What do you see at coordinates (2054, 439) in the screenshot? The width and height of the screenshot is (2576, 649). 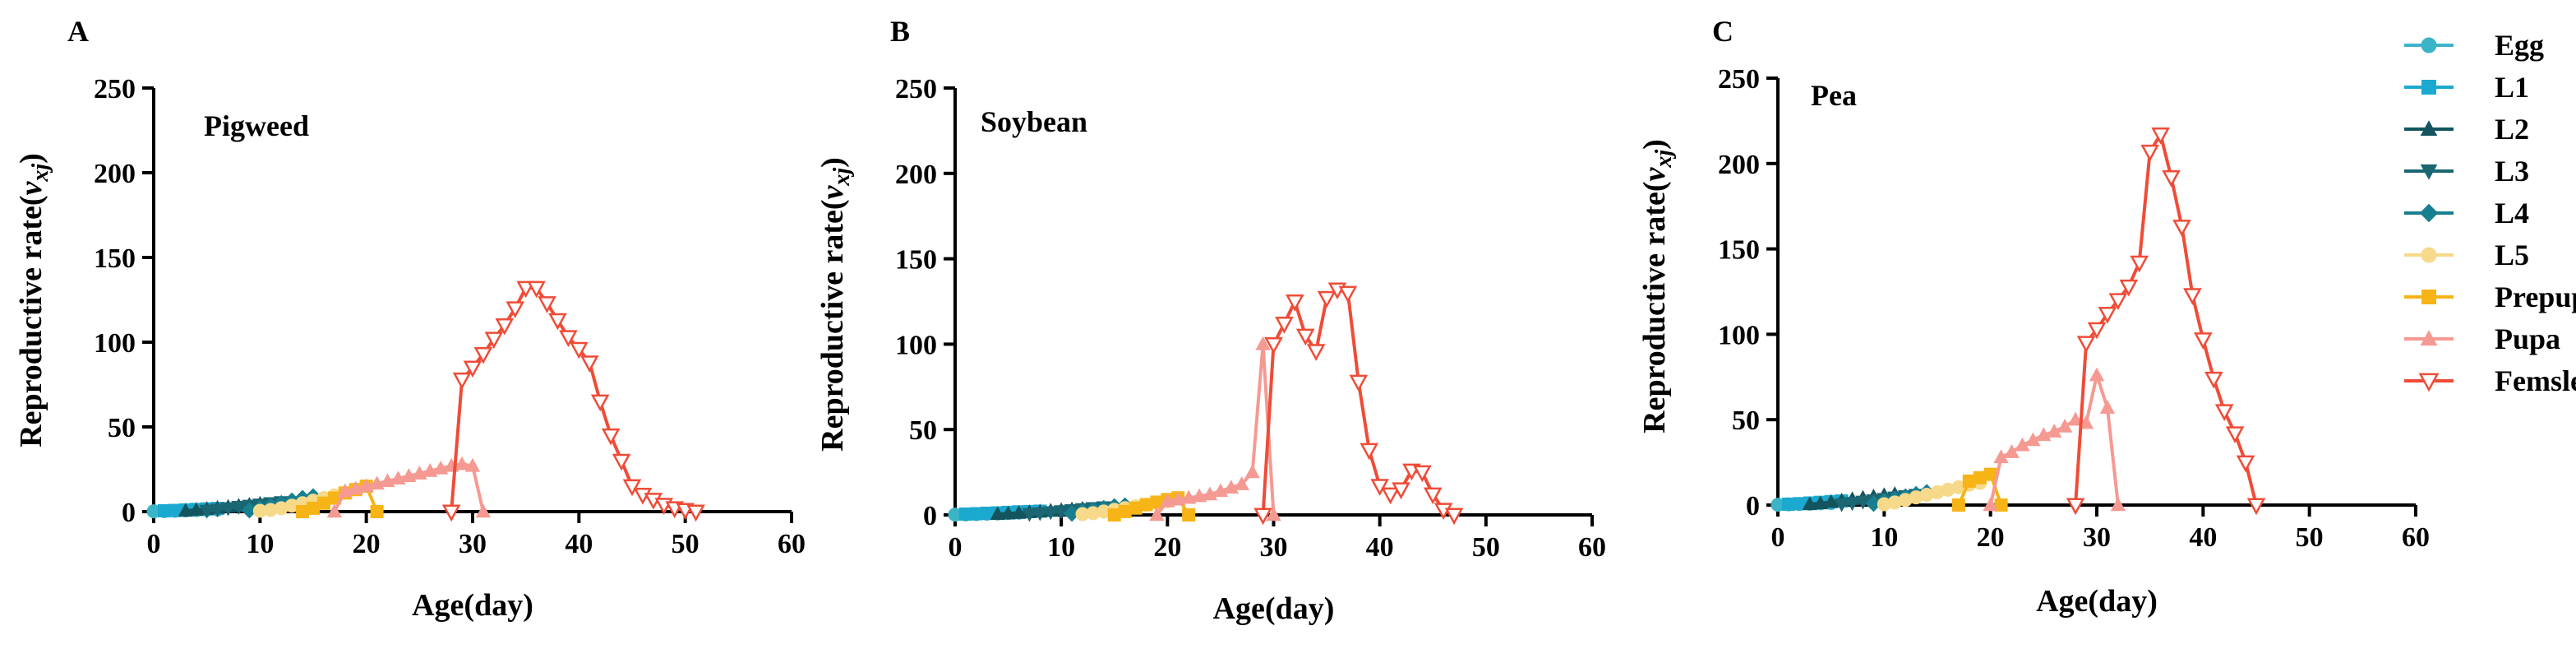 I see `series-pupa` at bounding box center [2054, 439].